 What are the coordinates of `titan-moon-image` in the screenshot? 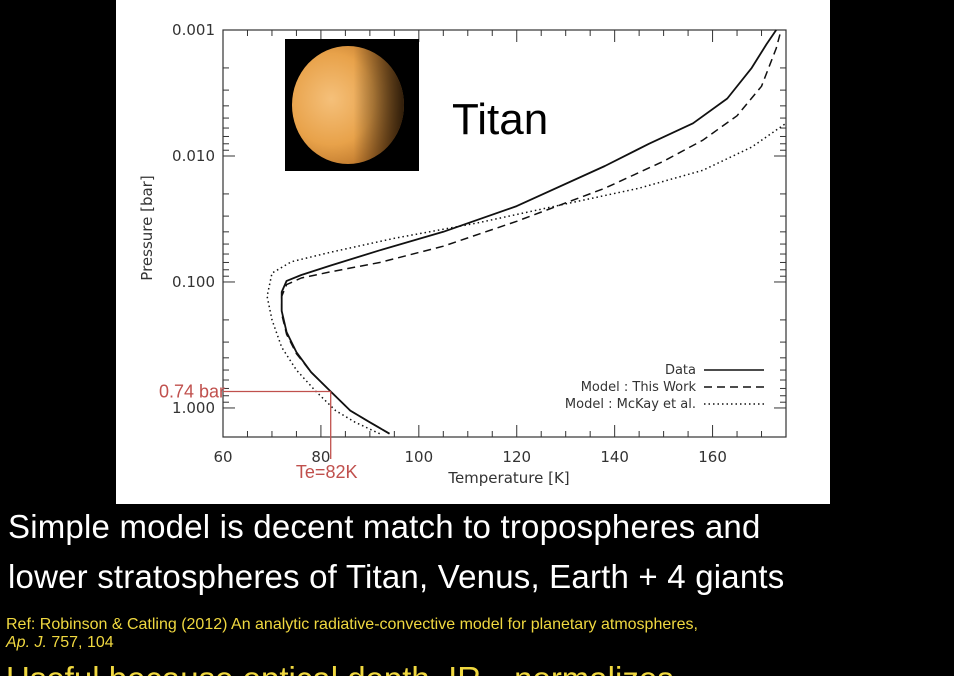 It's located at (352, 105).